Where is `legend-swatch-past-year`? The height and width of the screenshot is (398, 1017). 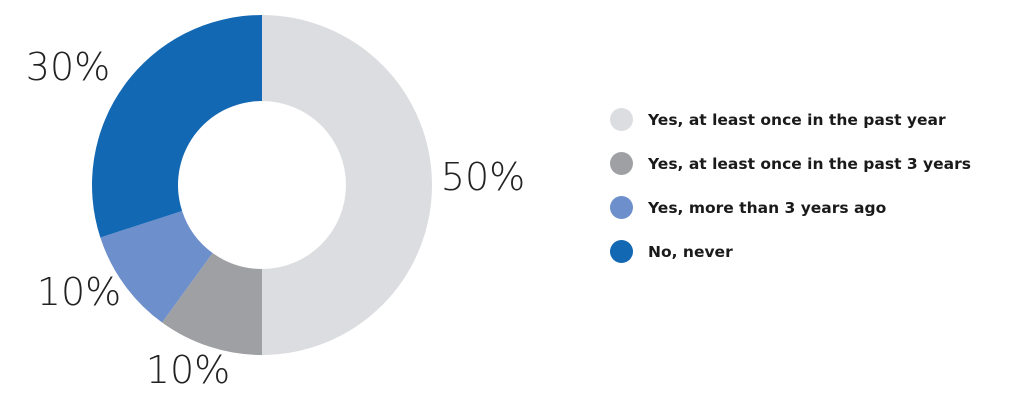
legend-swatch-past-year is located at coordinates (621, 119).